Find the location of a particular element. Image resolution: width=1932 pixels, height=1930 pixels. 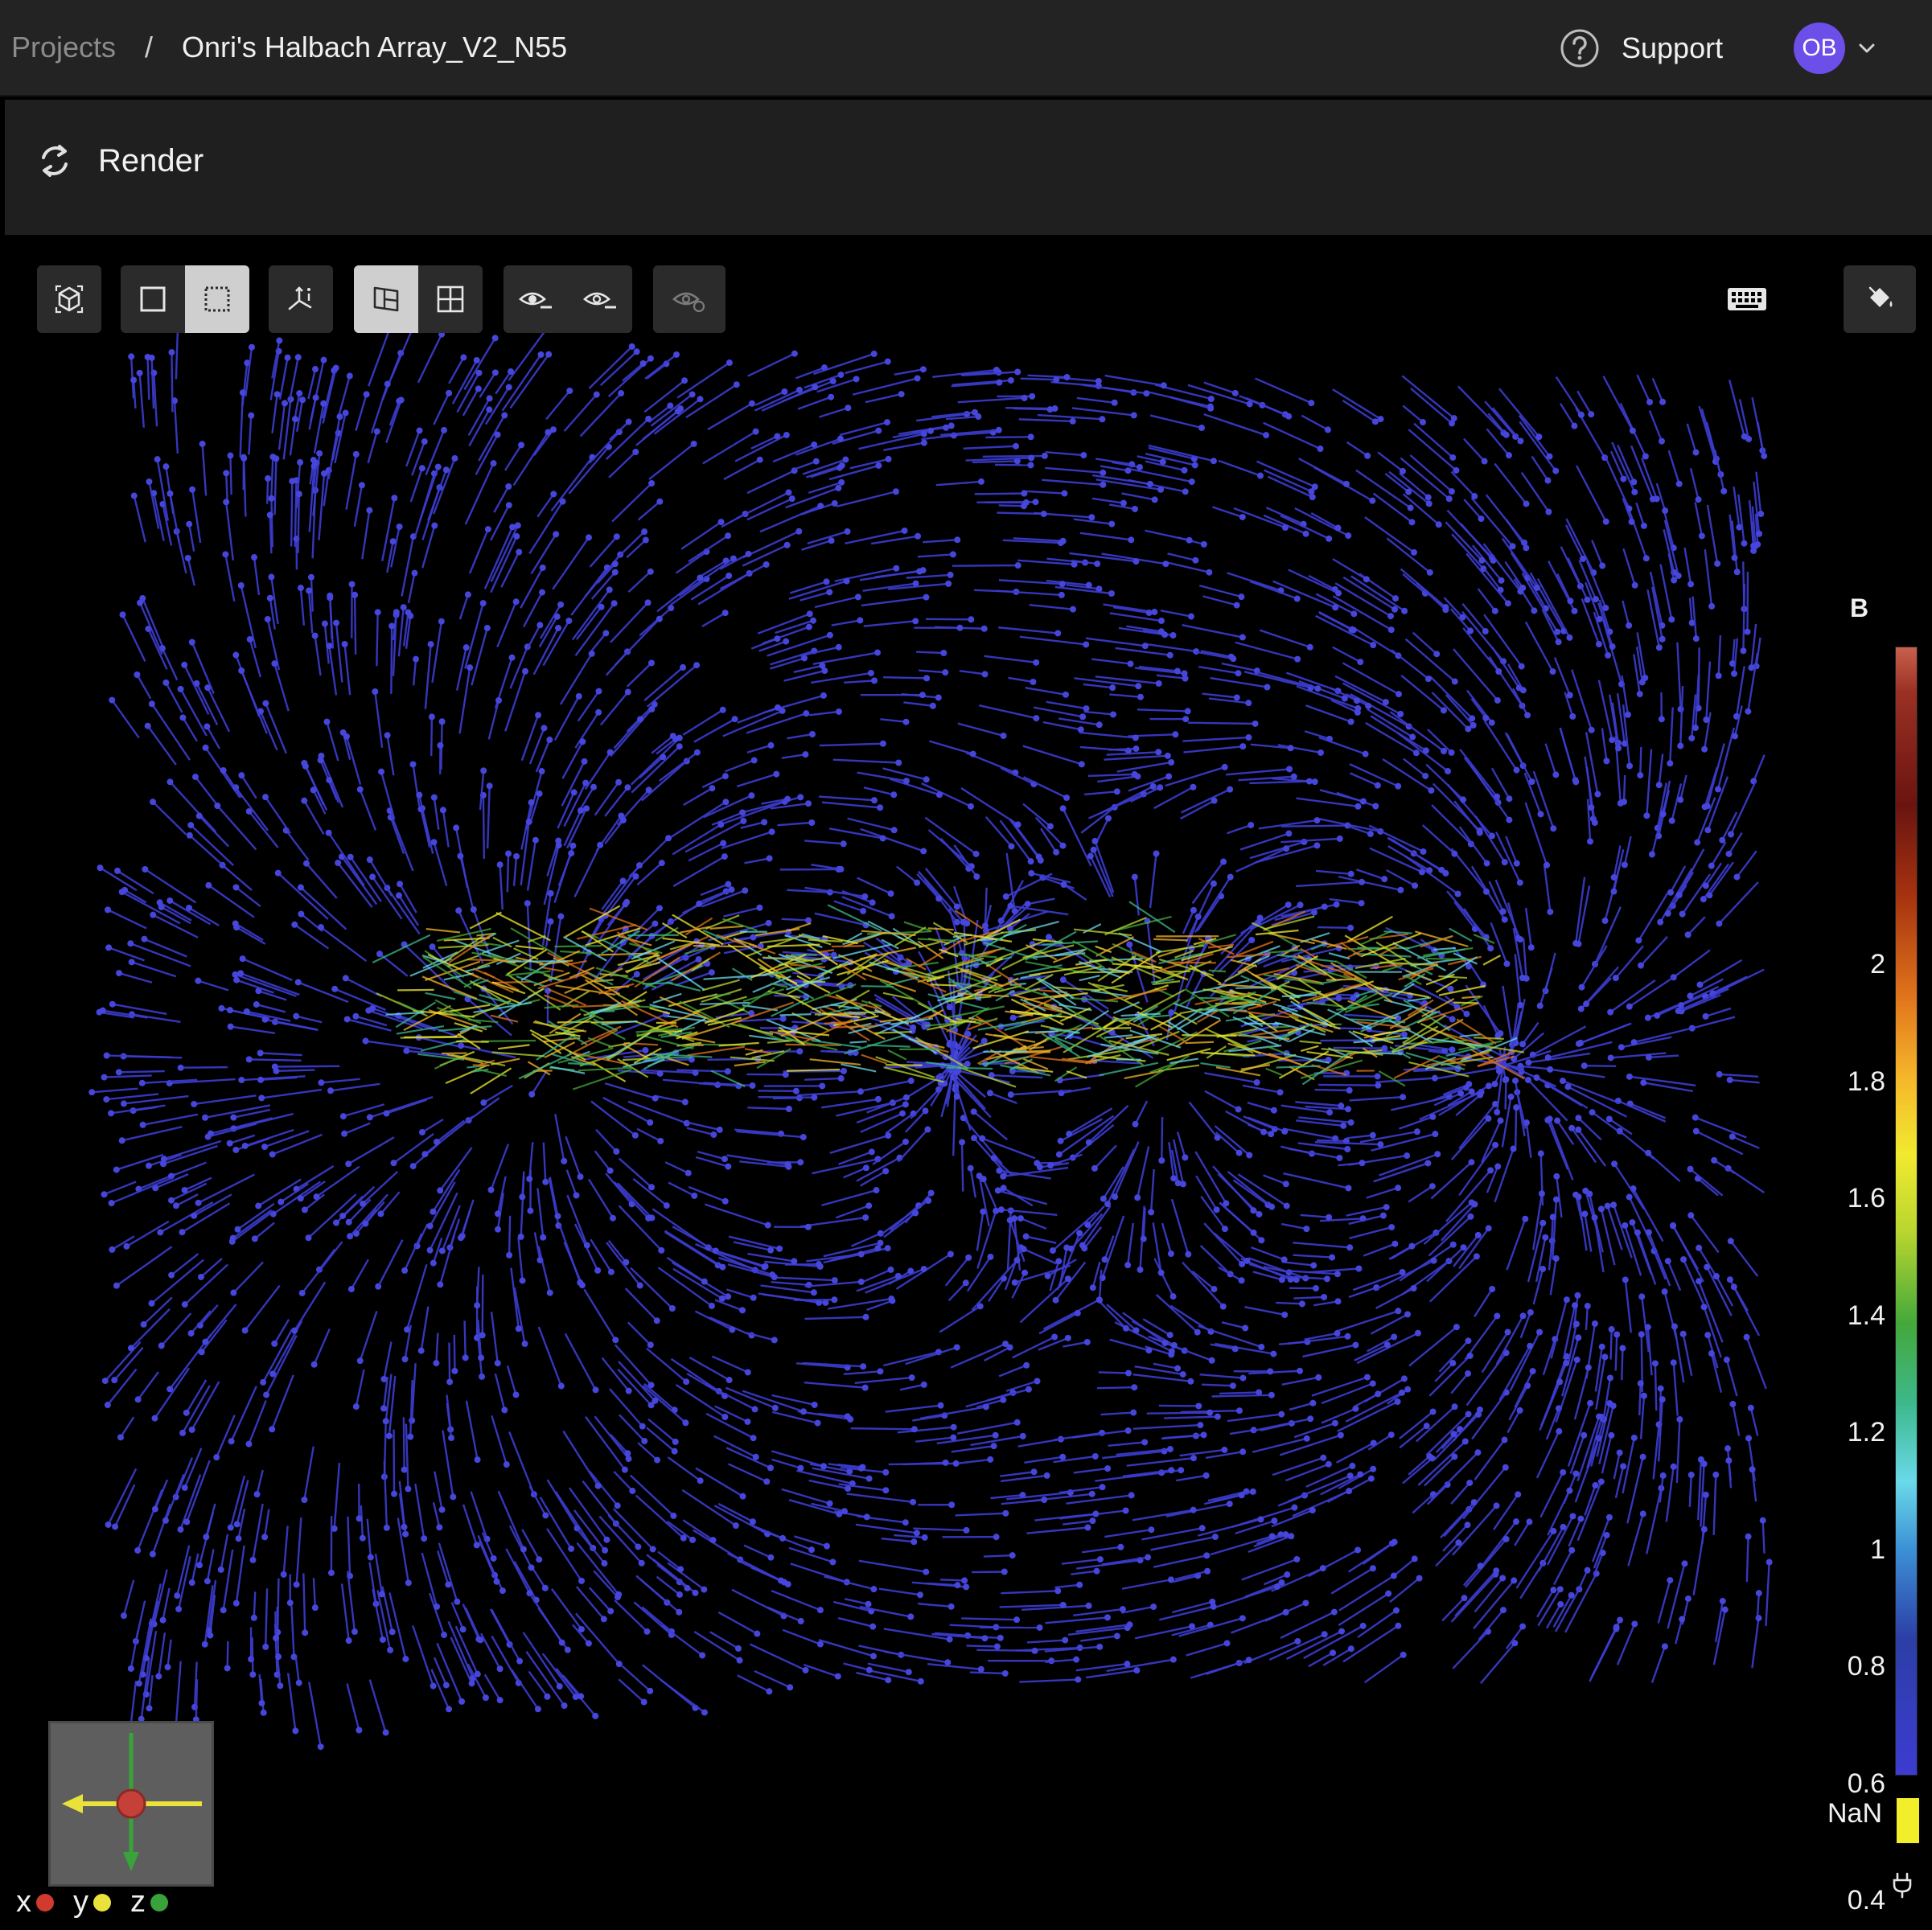

toolbar-group-reset-visibility is located at coordinates (689, 299).